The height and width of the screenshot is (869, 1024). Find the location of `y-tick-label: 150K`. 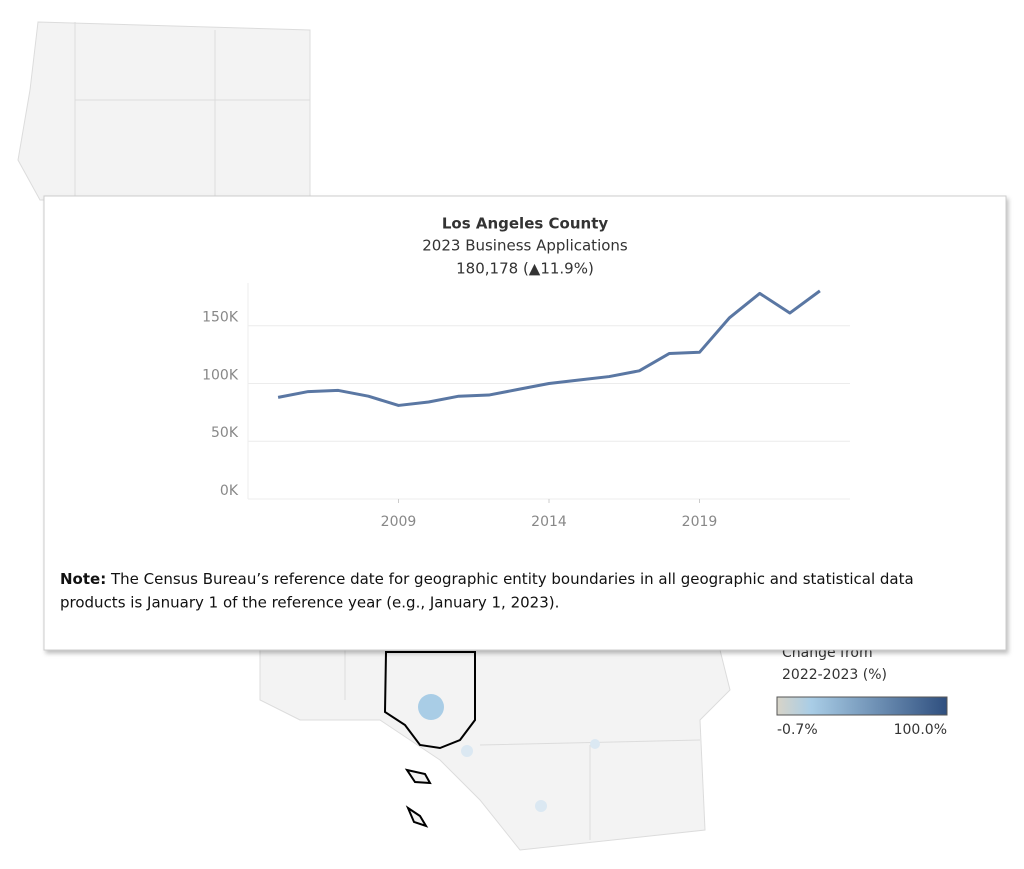

y-tick-label: 150K is located at coordinates (220, 318).